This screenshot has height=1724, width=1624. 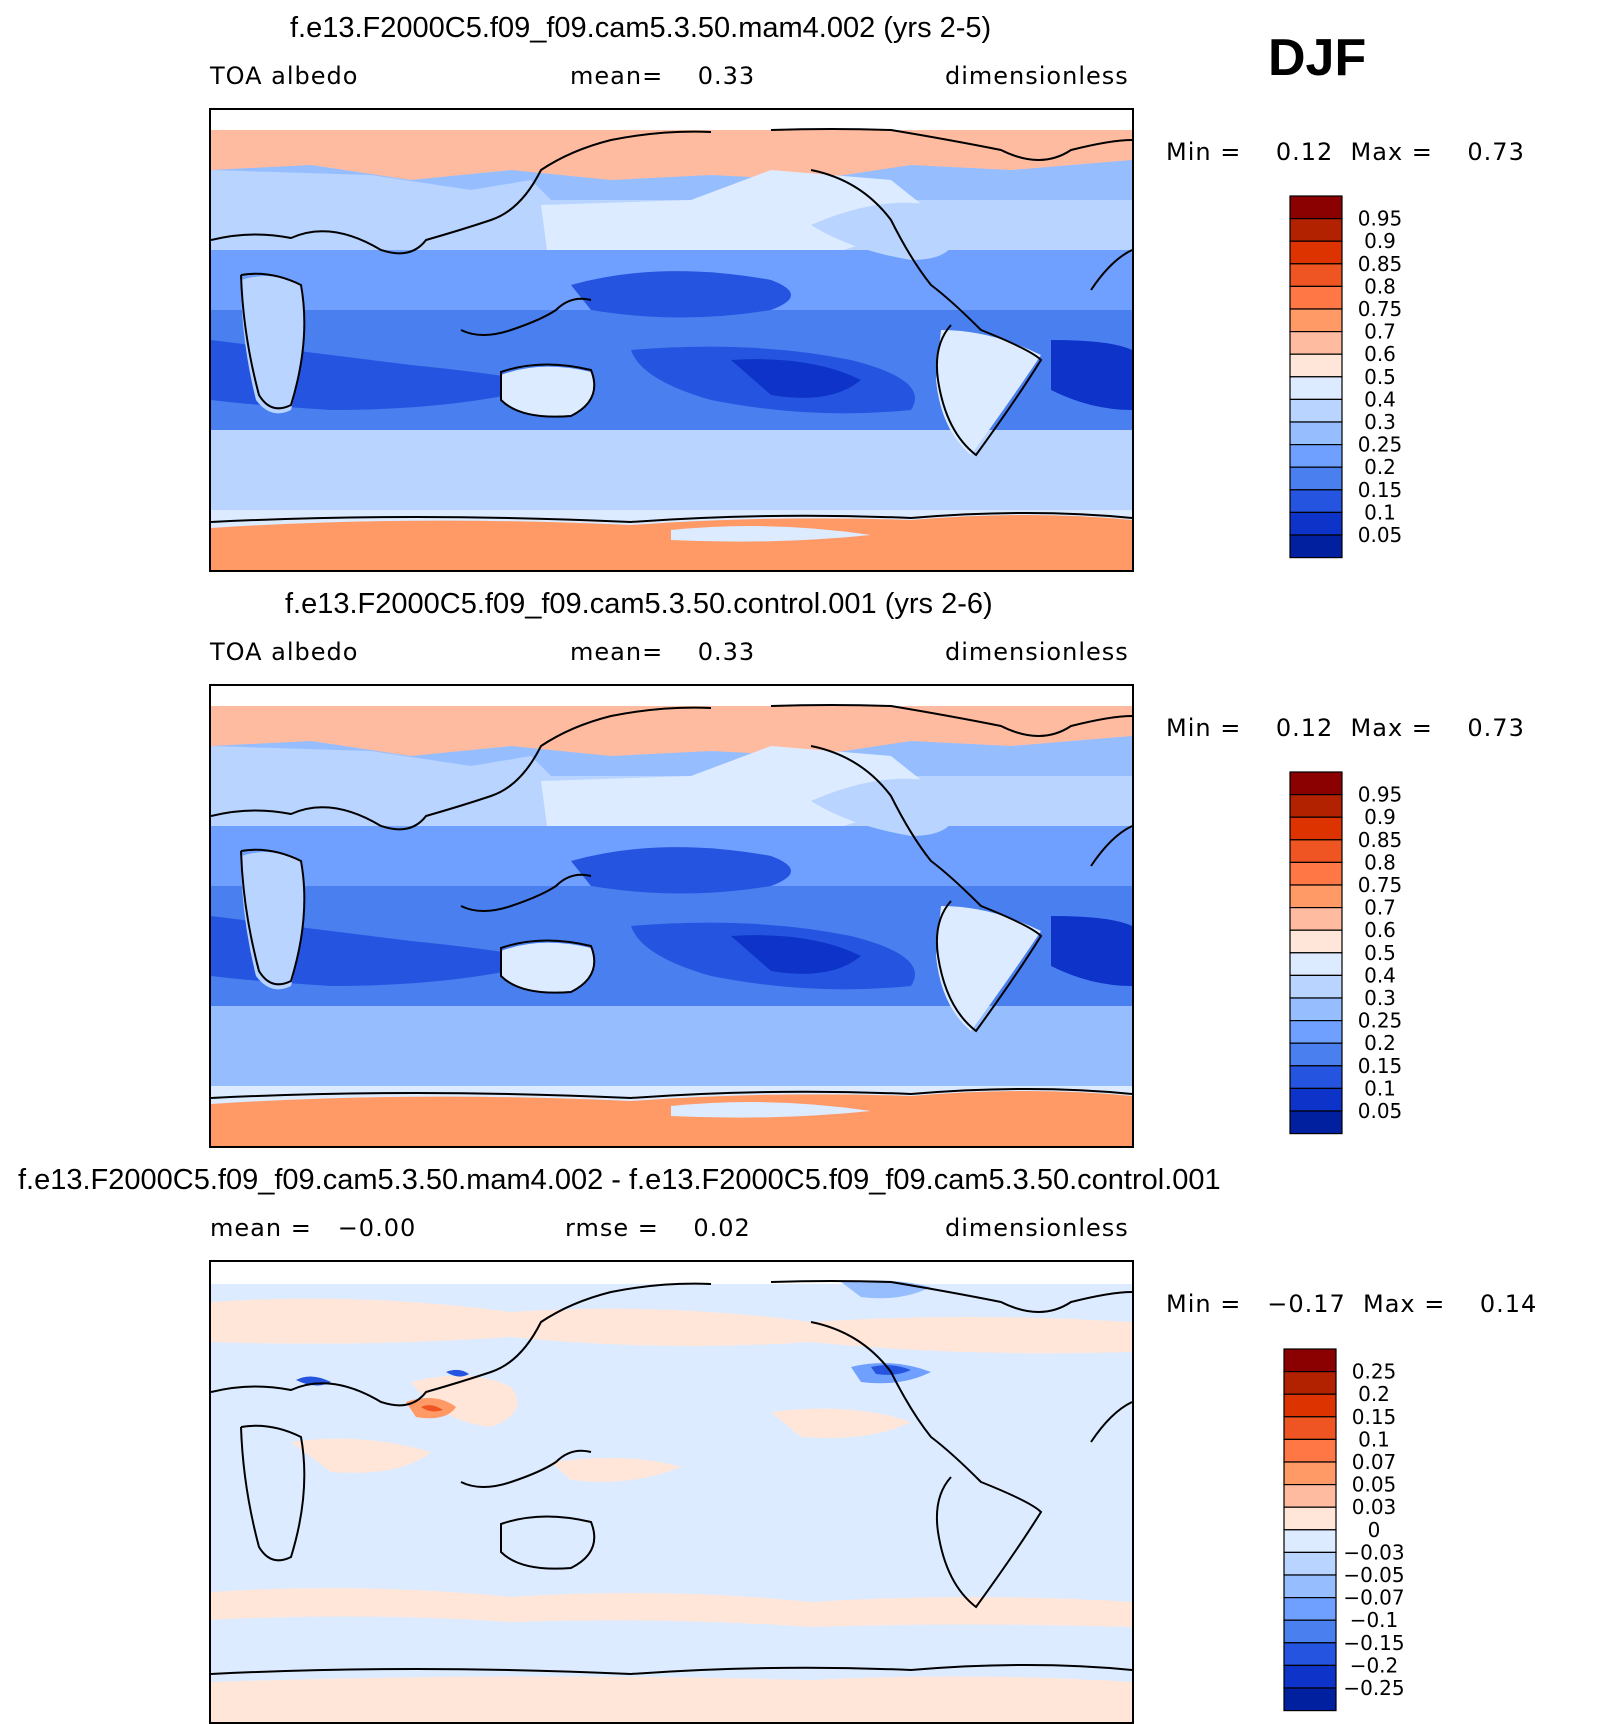 What do you see at coordinates (663, 652) in the screenshot?
I see `panel-2-mean-label: mean= 0.33` at bounding box center [663, 652].